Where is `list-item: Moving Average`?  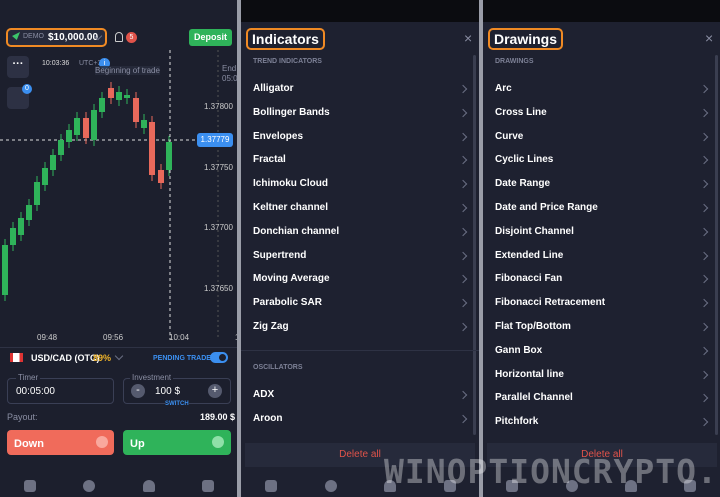
list-item: Moving Average is located at coordinates (291, 279).